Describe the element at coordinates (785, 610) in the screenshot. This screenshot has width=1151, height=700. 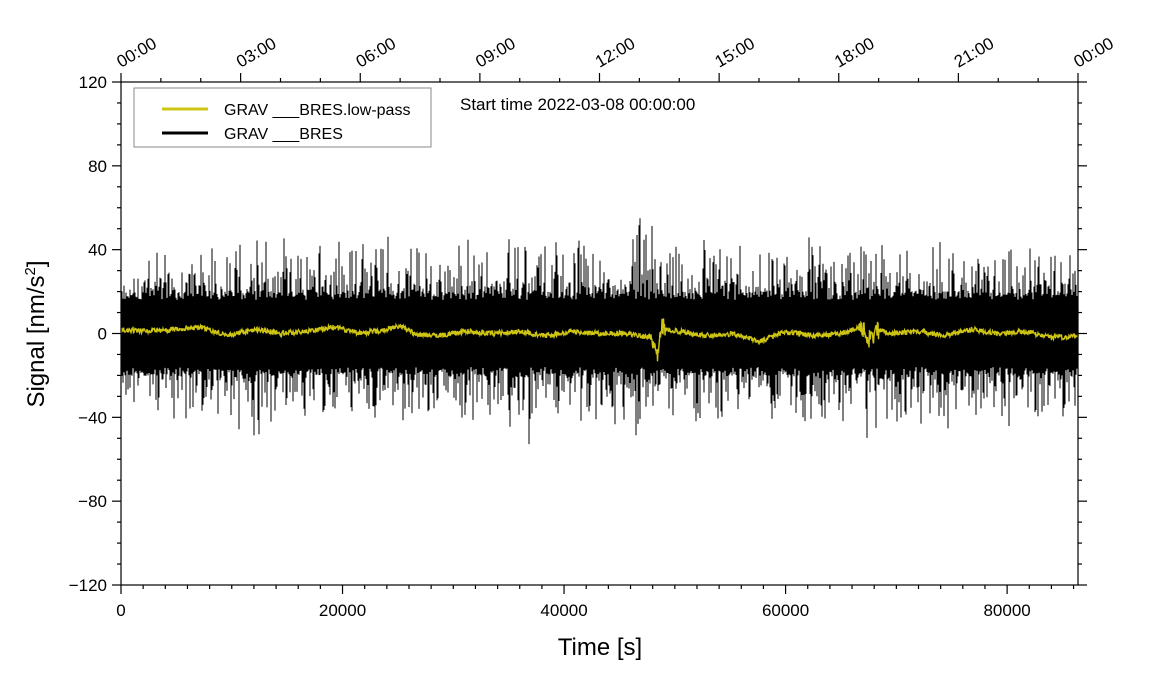
I see `x-tick-label: 60000` at that location.